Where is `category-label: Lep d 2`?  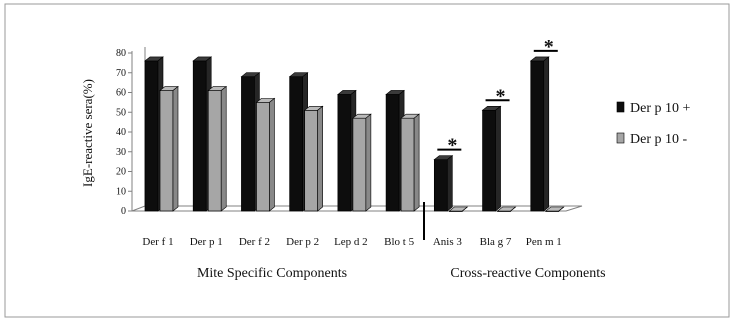
category-label: Lep d 2 is located at coordinates (351, 242).